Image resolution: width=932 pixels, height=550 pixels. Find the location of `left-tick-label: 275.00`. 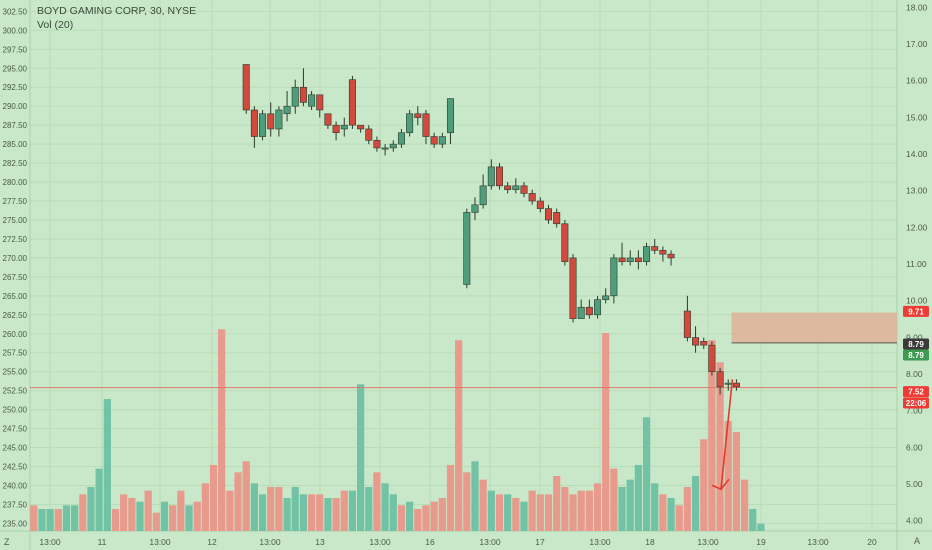

left-tick-label: 275.00 is located at coordinates (15, 220).